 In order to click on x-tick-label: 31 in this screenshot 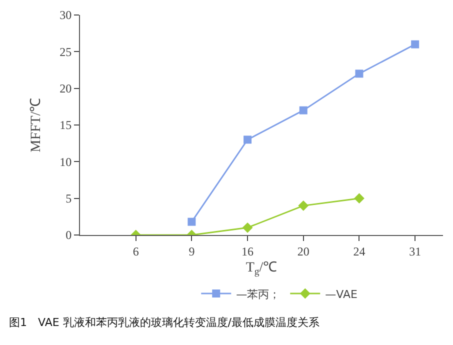, I will do `click(415, 251)`.